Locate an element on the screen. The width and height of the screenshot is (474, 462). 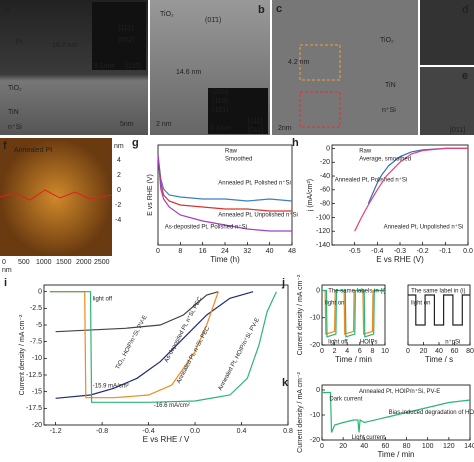
panel-label: h is located at coordinates (295, 143).